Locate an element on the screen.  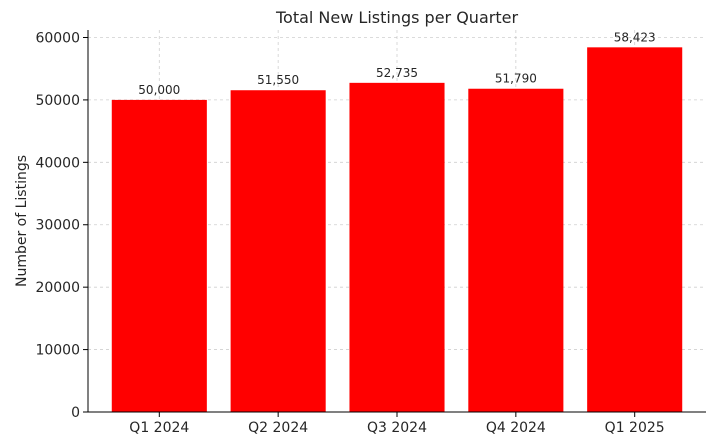
data-label: 58,423 is located at coordinates (635, 37).